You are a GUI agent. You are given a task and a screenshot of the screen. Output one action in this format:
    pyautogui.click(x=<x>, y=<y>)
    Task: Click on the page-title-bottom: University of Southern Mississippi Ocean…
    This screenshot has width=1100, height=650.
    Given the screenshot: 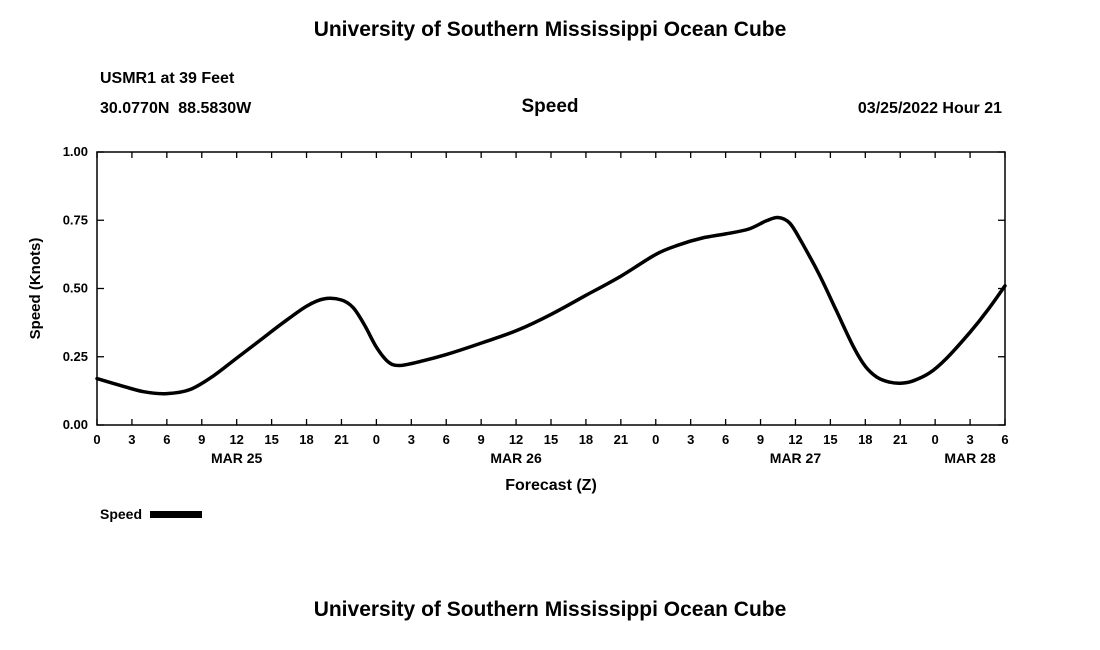 What is the action you would take?
    pyautogui.click(x=550, y=609)
    